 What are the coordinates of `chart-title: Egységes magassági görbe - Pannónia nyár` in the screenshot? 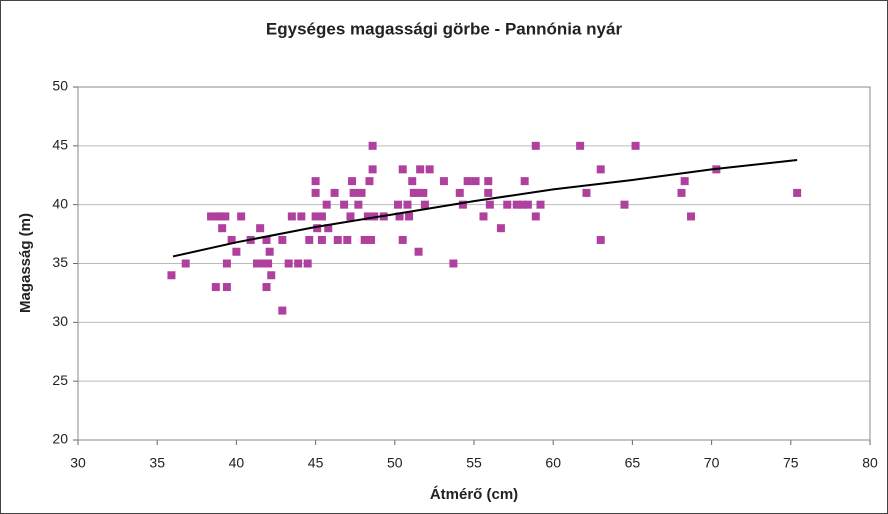 It's located at (444, 28).